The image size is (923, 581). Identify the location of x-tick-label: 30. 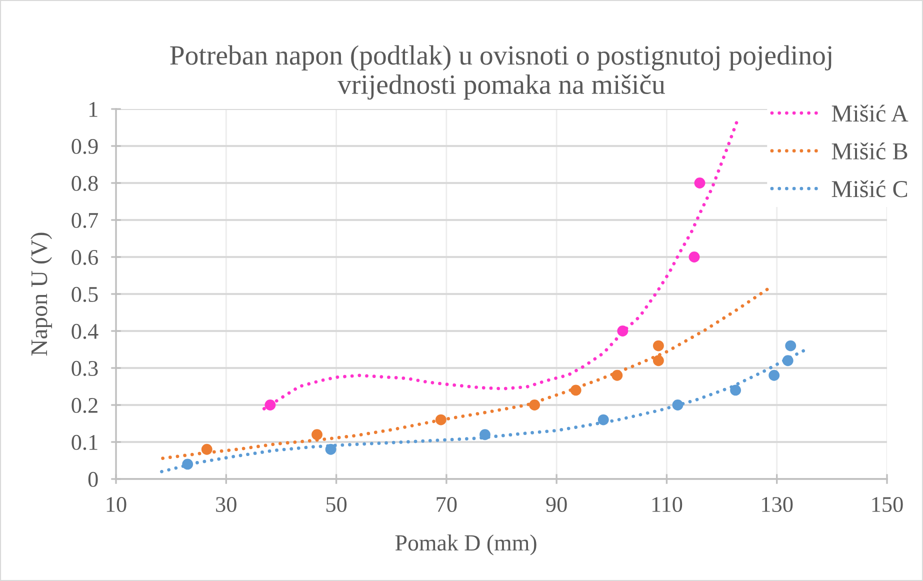
(226, 504).